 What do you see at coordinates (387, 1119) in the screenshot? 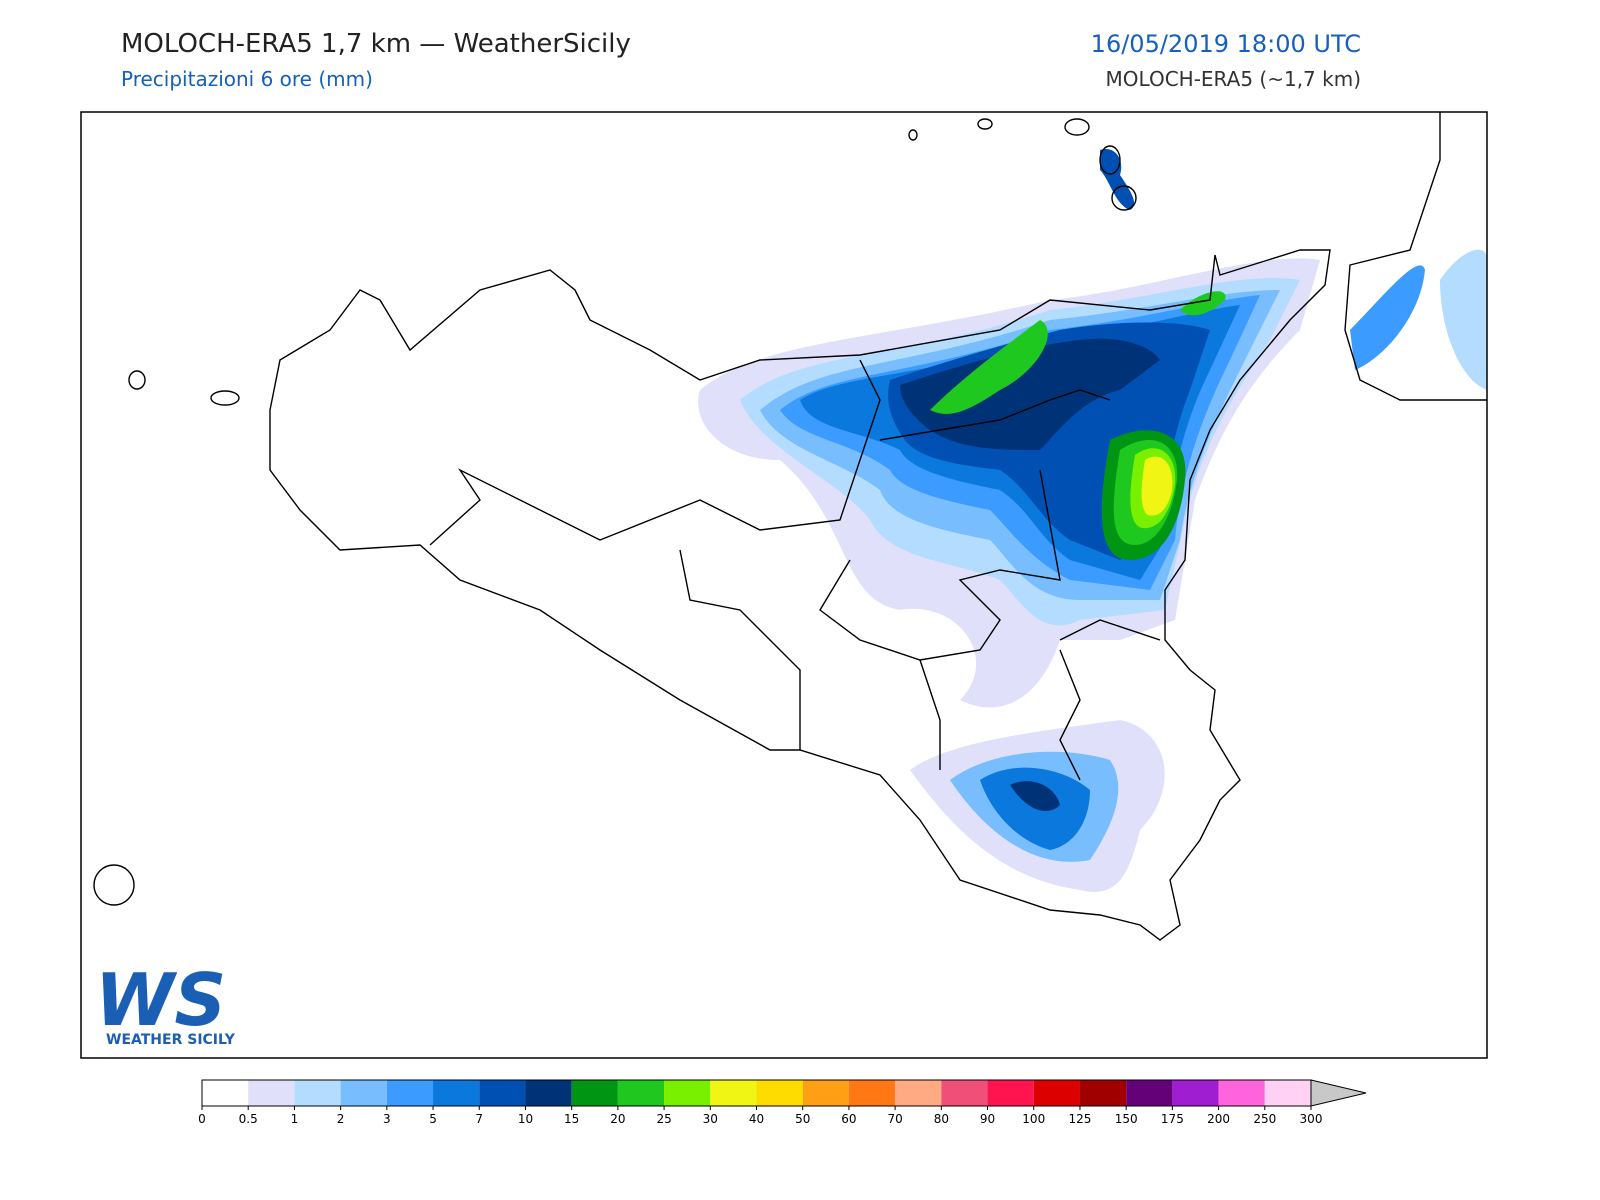
I see `colorbar-tick-label: 3` at bounding box center [387, 1119].